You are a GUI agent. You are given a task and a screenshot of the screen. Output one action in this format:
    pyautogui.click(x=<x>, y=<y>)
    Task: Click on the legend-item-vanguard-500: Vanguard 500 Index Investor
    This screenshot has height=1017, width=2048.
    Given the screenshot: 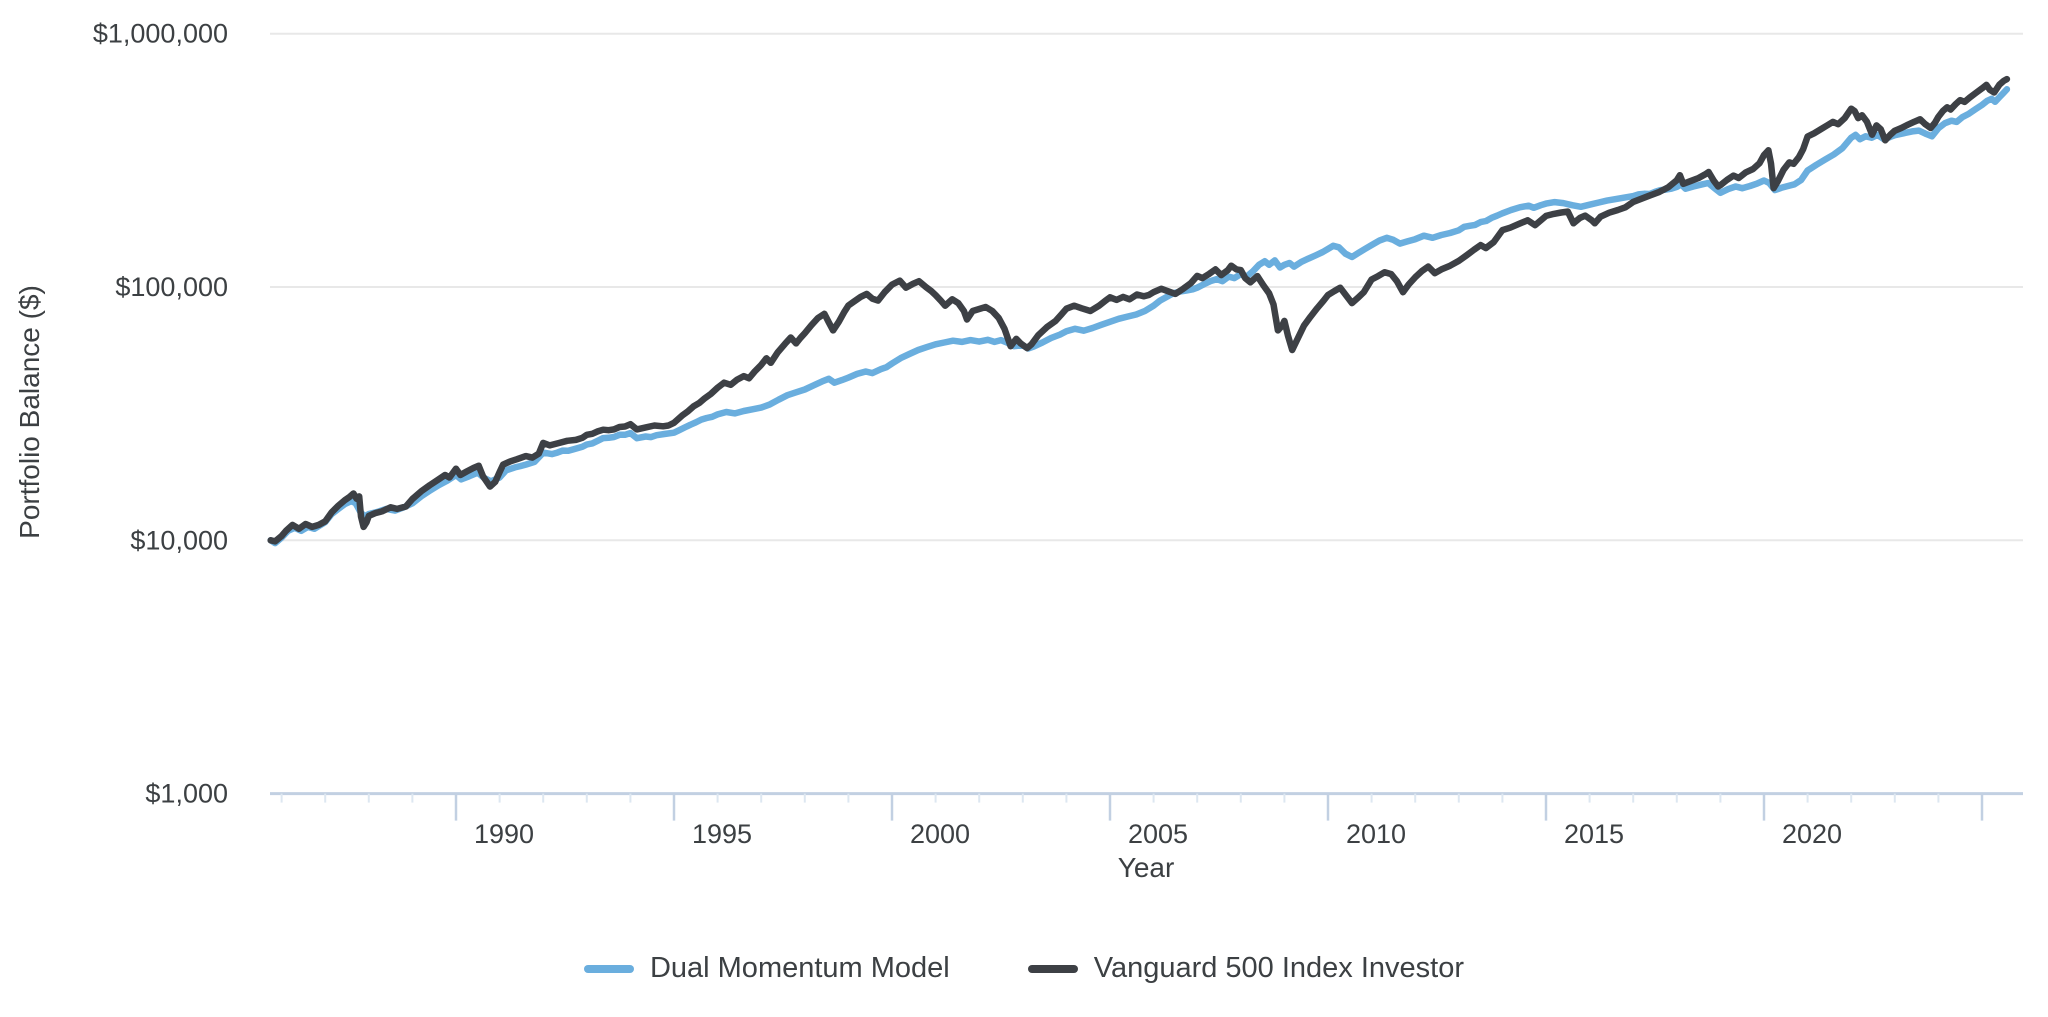 What is the action you would take?
    pyautogui.click(x=1246, y=968)
    